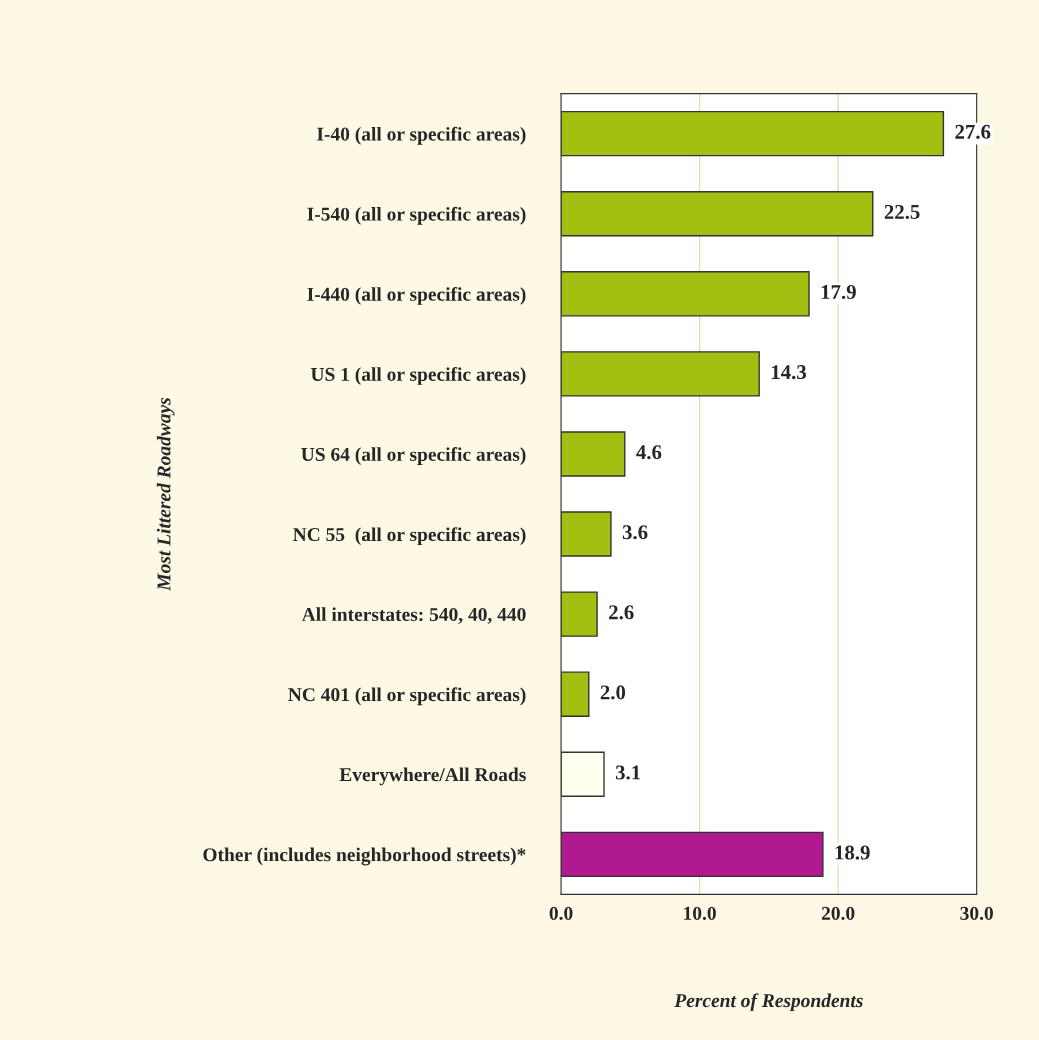 Image resolution: width=1039 pixels, height=1040 pixels. I want to click on data-label: 4.6, so click(649, 452).